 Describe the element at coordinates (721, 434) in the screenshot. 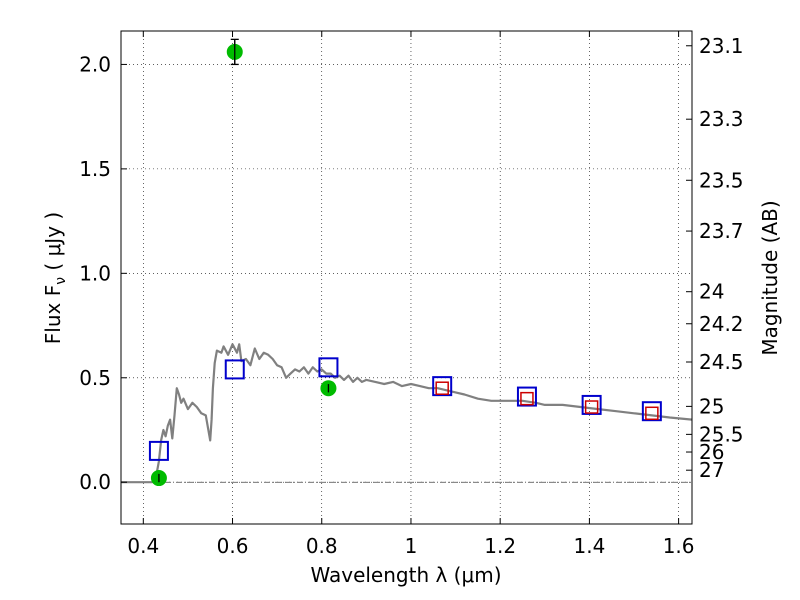

I see `mag-tick-label: 25.5` at that location.